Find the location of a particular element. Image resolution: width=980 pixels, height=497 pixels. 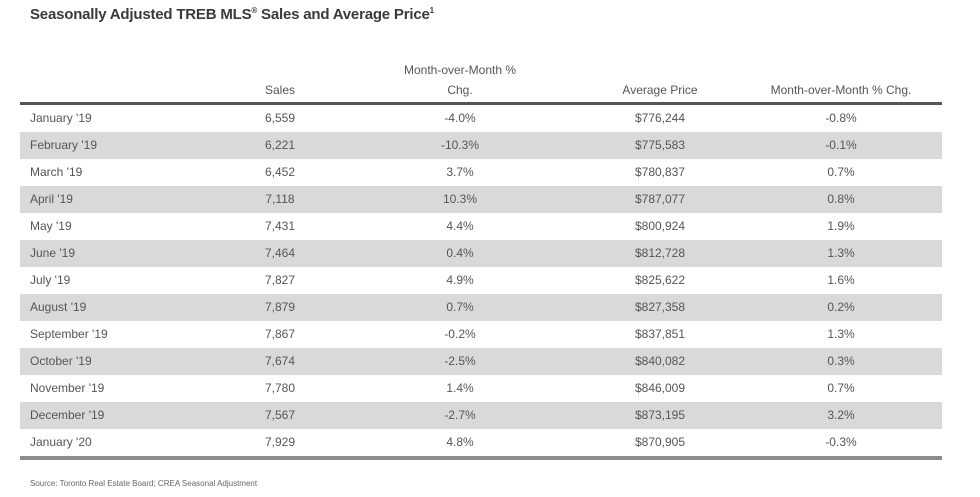

table-row: June '19 7,464 0.4% $812,728 1.3% is located at coordinates (481, 253).